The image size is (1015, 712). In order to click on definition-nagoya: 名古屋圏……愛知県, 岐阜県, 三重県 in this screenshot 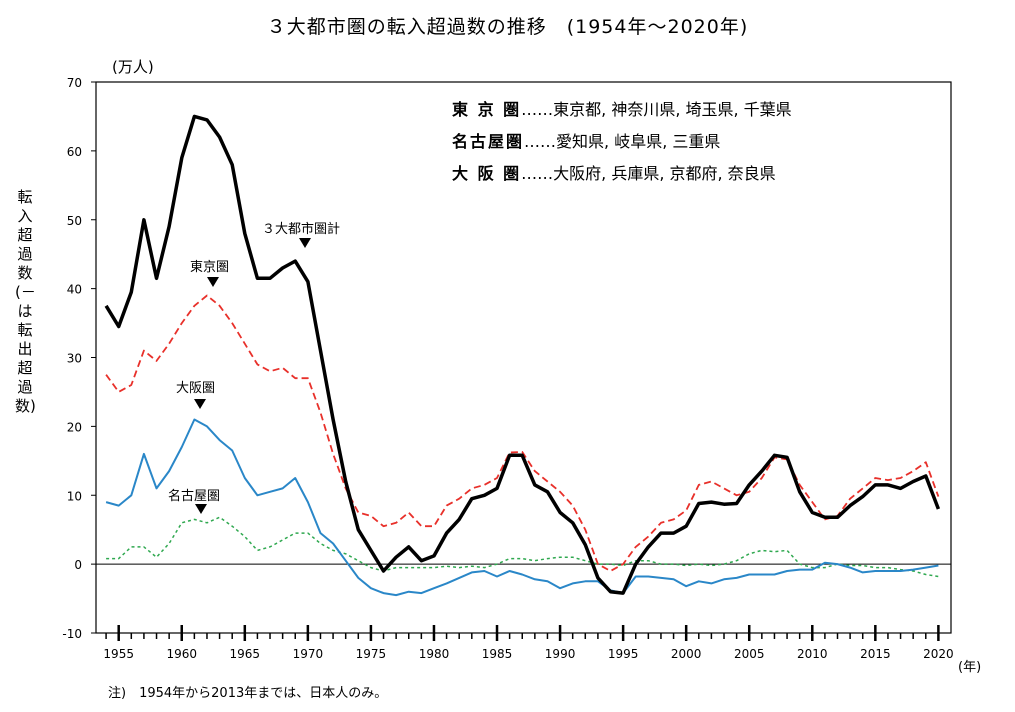, I will do `click(586, 141)`.